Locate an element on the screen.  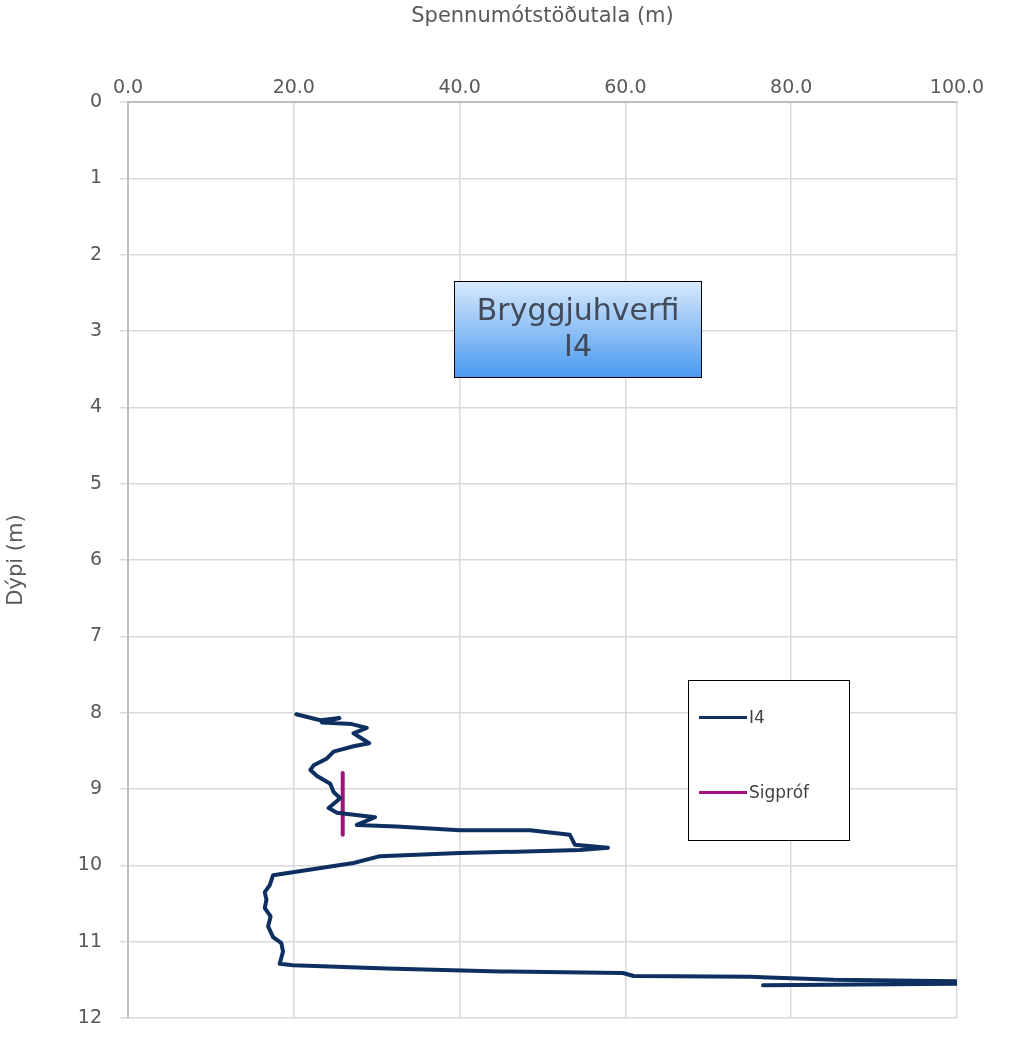
y-tick-label: 12 is located at coordinates (89, 1015).